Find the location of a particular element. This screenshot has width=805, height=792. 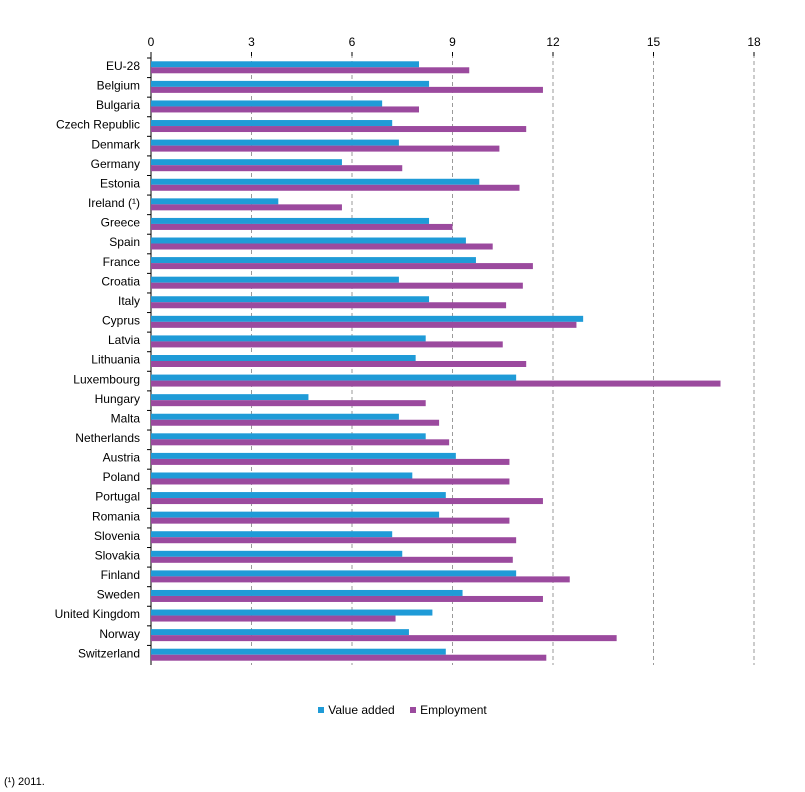

category-label: EU-28 is located at coordinates (123, 66).